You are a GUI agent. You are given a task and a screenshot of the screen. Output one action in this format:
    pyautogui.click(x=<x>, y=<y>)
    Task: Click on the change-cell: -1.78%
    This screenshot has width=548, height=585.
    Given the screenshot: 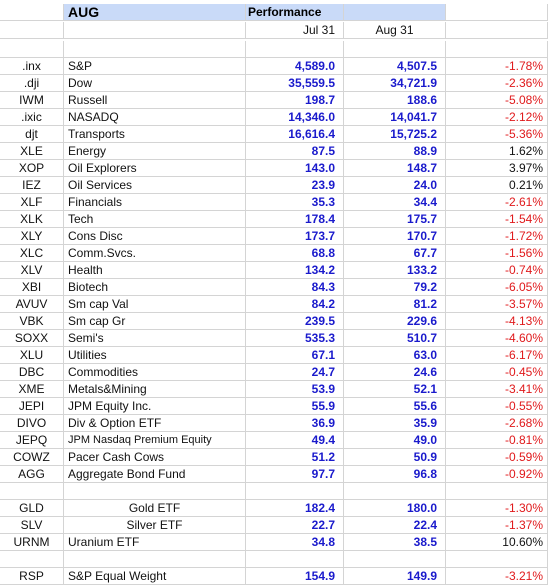 What is the action you would take?
    pyautogui.click(x=497, y=66)
    